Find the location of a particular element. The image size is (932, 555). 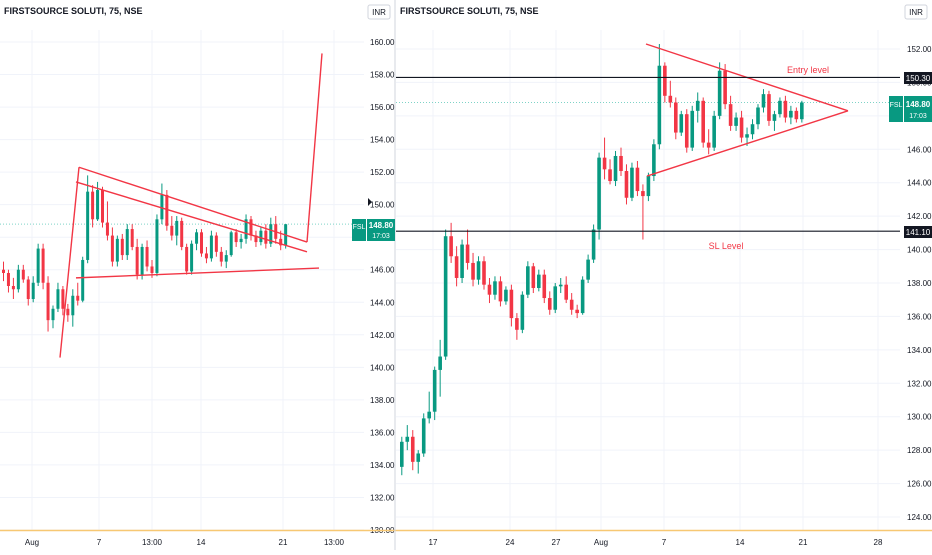

entry-level-annotation: Entry level is located at coordinates (808, 70).